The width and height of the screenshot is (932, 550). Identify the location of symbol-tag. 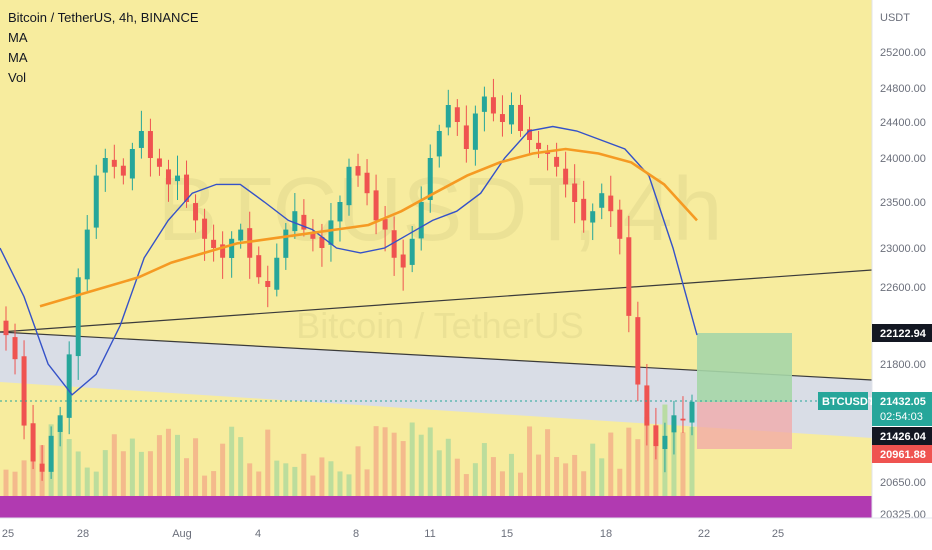
(843, 401).